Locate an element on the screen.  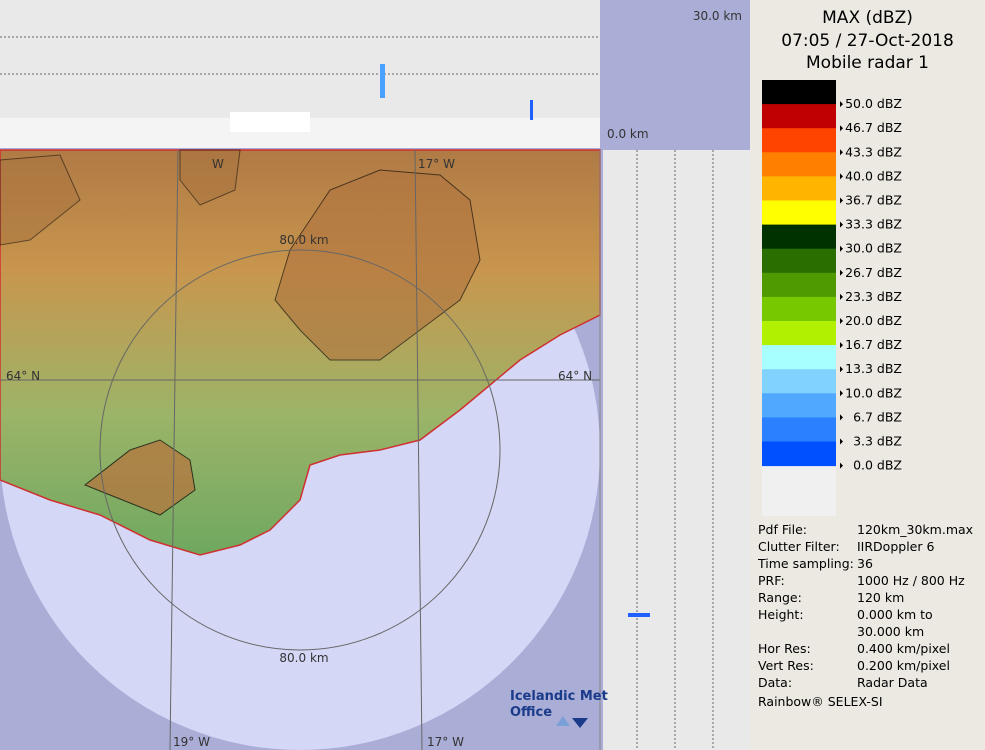
info-key: Time sampling: is located at coordinates (806, 563).